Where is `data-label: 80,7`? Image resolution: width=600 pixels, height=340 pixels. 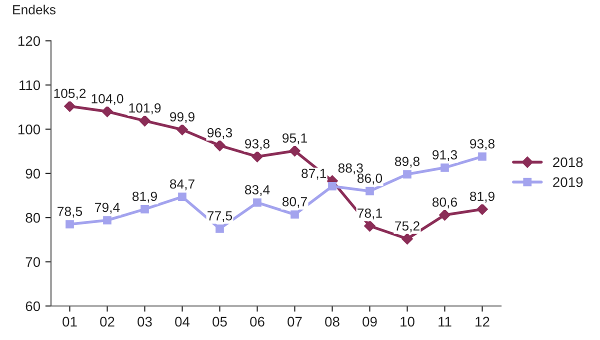
data-label: 80,7 is located at coordinates (294, 202).